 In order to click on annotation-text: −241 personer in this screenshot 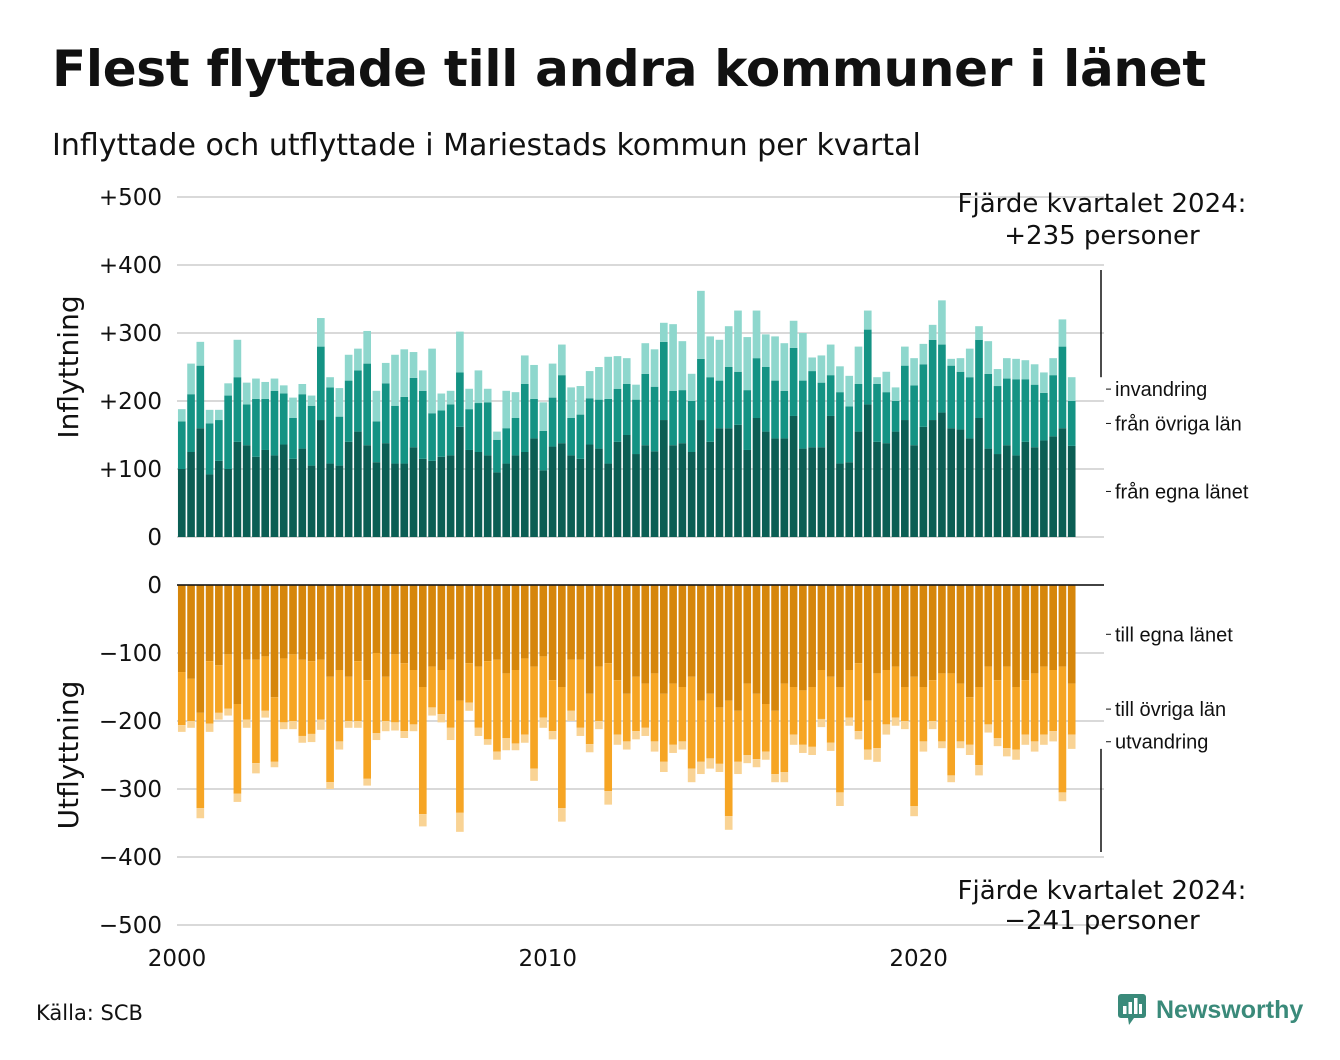, I will do `click(1102, 921)`.